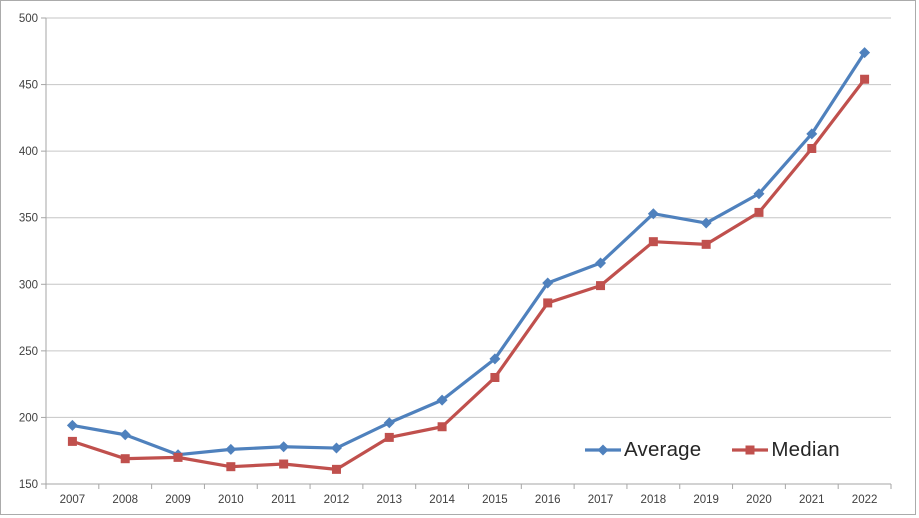 This screenshot has height=518, width=919. I want to click on legend-item-median: Median, so click(785, 450).